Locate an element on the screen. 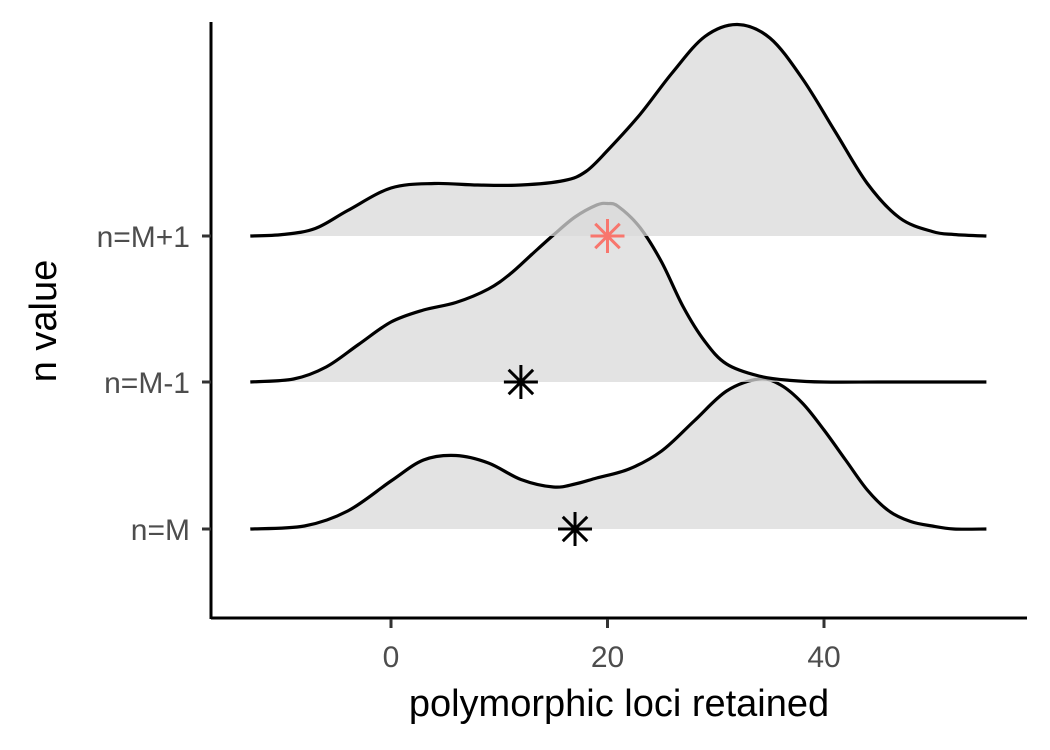  y-tick-label-n-mminus1: n=M-1 is located at coordinates (147, 383).